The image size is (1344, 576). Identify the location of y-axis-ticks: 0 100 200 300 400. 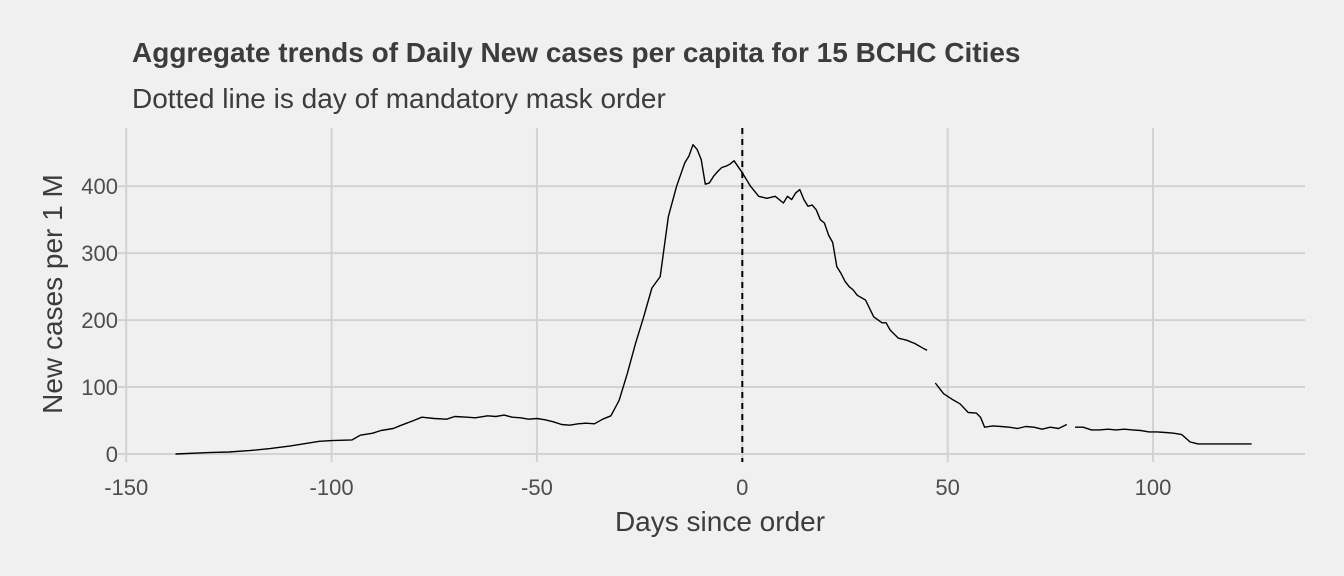
(99, 320).